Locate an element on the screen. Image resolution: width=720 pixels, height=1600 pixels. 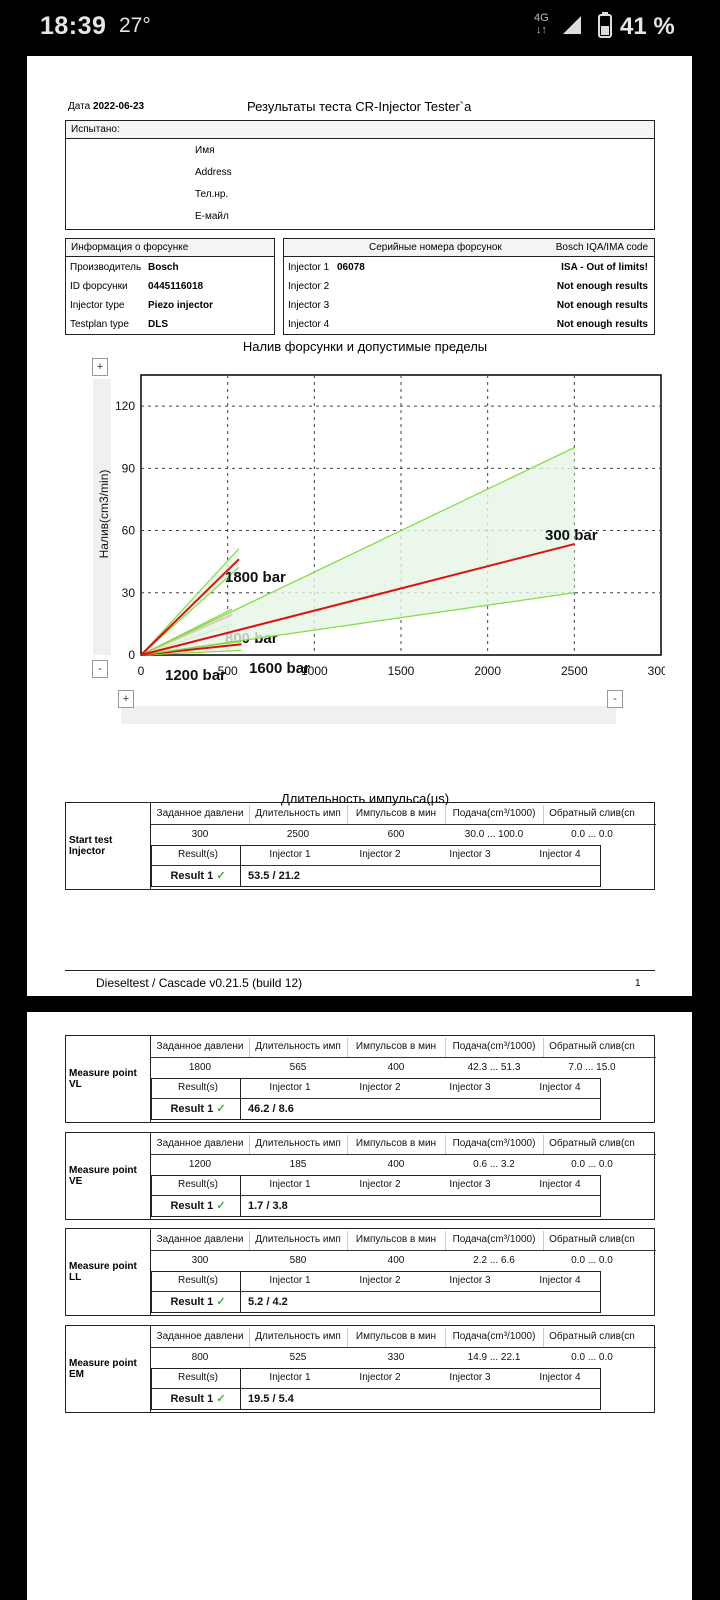
column-header: Импульсов в мин is located at coordinates (396, 1336).